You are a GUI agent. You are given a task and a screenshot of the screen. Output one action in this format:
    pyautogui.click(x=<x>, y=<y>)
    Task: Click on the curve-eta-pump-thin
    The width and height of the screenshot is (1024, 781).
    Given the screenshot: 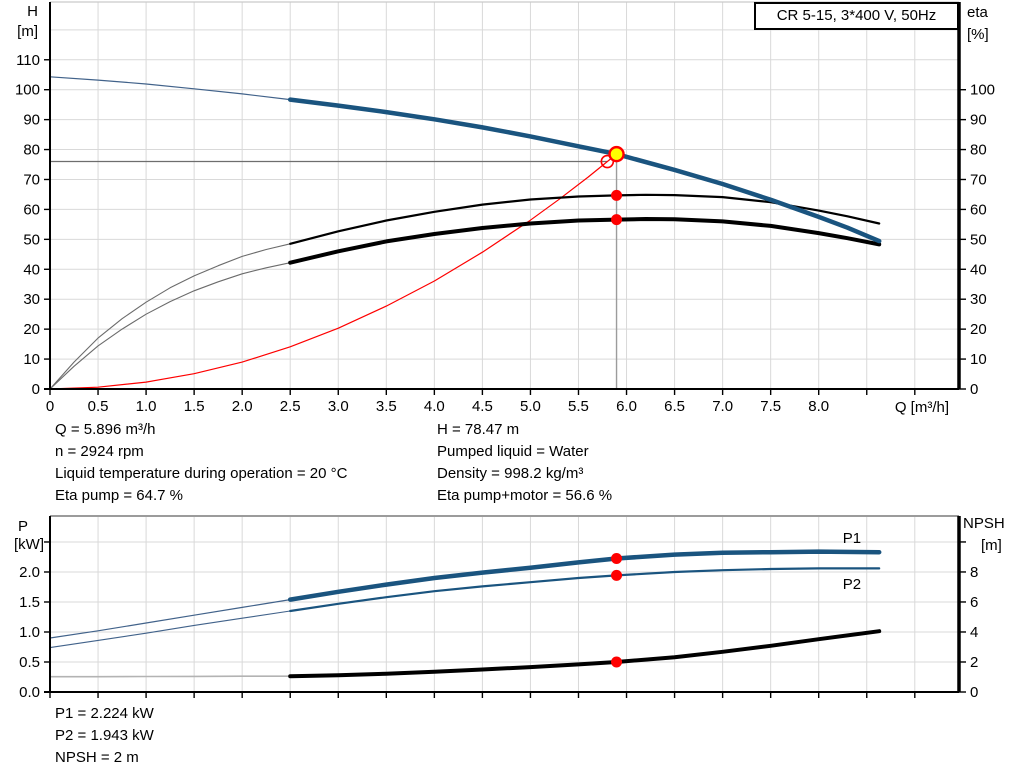 What is the action you would take?
    pyautogui.click(x=170, y=316)
    